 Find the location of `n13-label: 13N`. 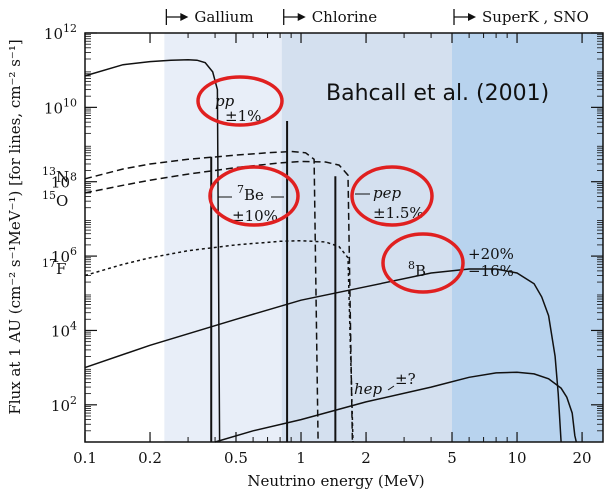

n13-label: 13N is located at coordinates (55, 175).